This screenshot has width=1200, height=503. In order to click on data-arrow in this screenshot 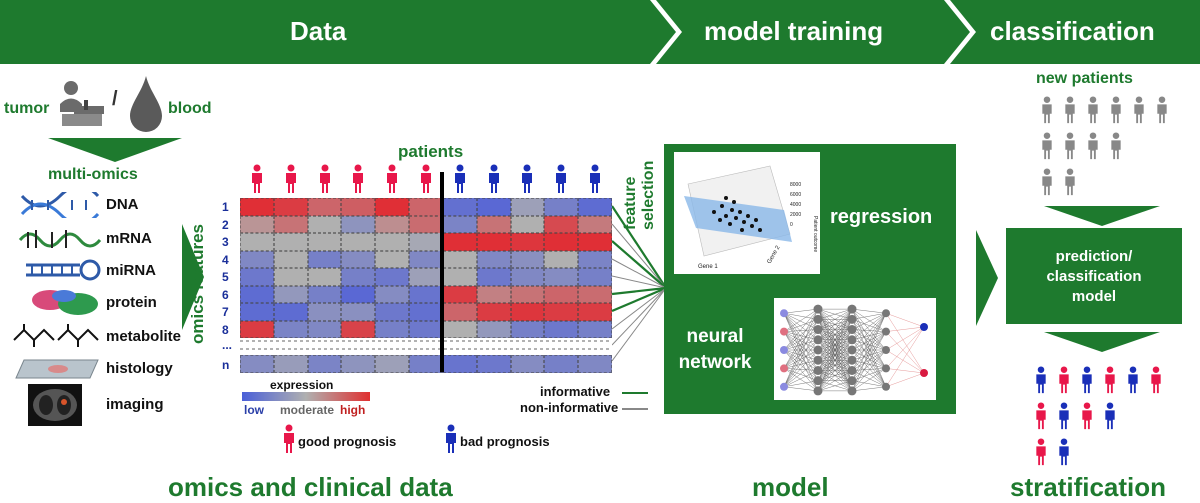, I will do `click(193, 277)`.